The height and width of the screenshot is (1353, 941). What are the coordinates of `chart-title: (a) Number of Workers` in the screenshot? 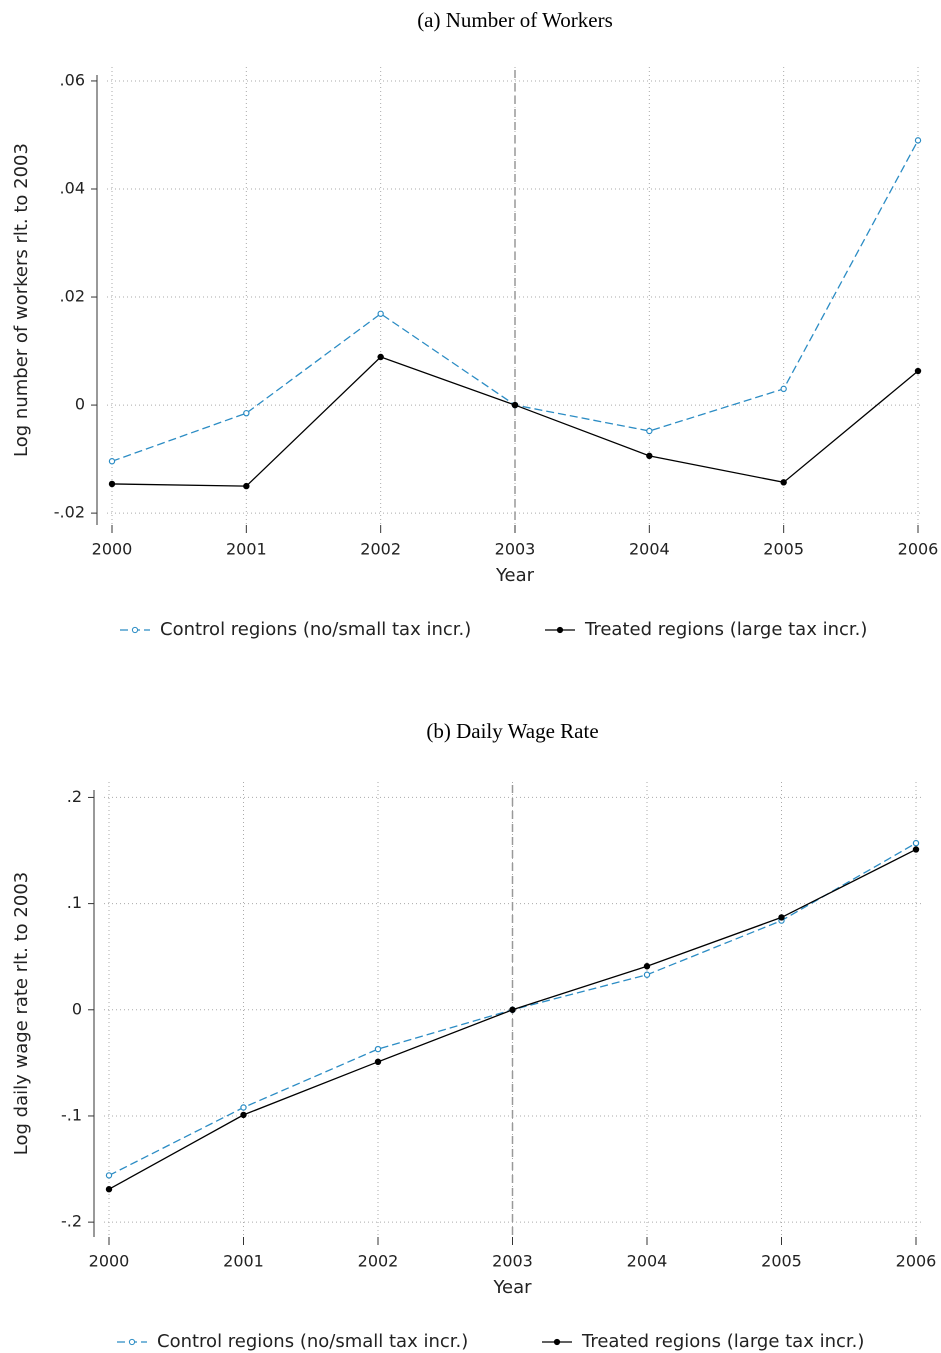 It's located at (515, 20).